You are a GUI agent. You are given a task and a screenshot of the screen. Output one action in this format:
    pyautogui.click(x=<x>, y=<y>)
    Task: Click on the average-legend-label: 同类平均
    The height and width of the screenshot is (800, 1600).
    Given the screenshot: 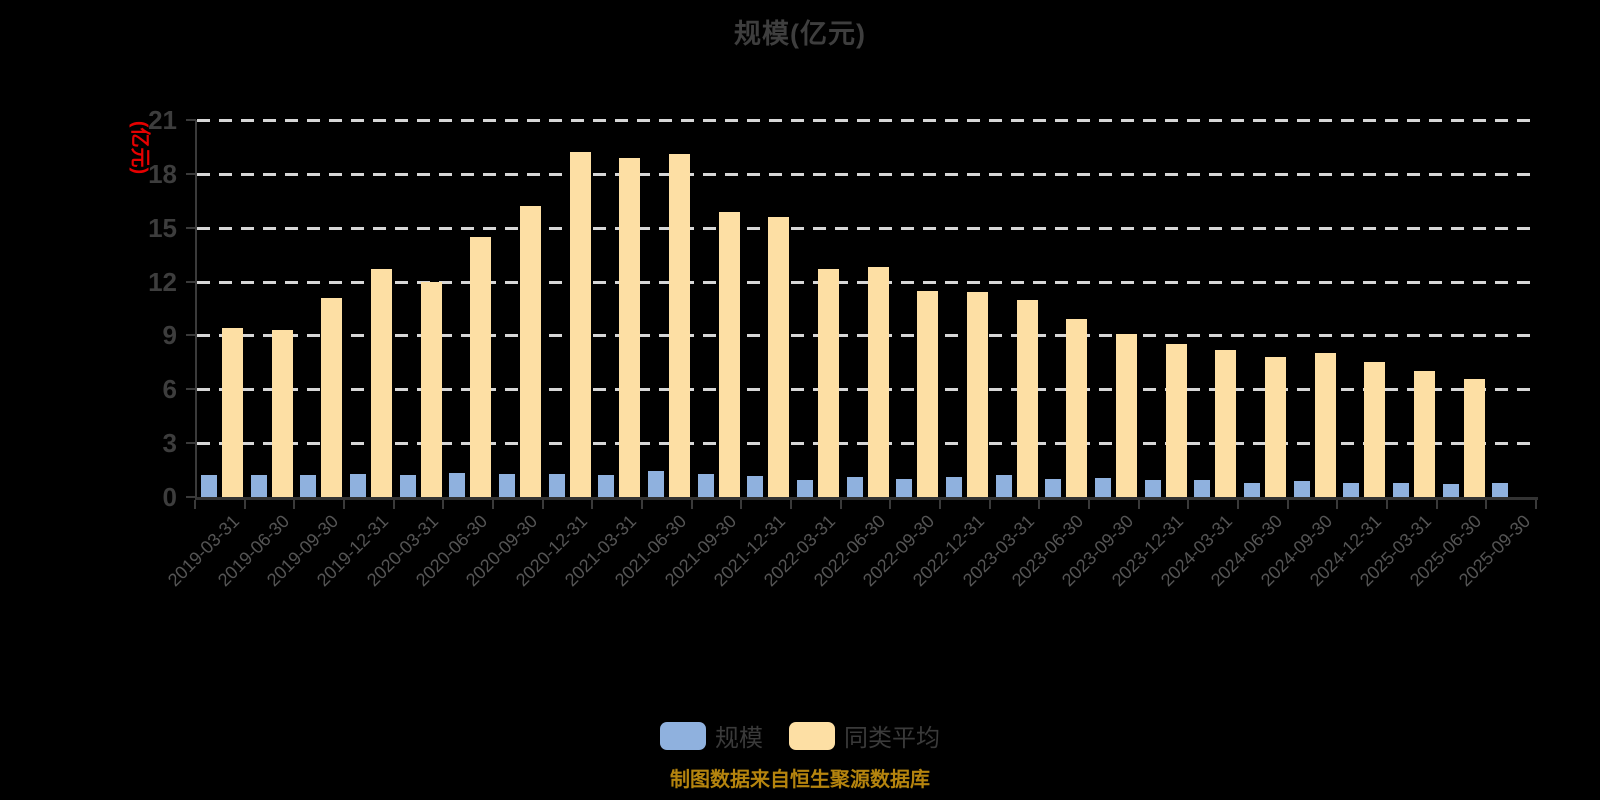 What is the action you would take?
    pyautogui.click(x=892, y=738)
    